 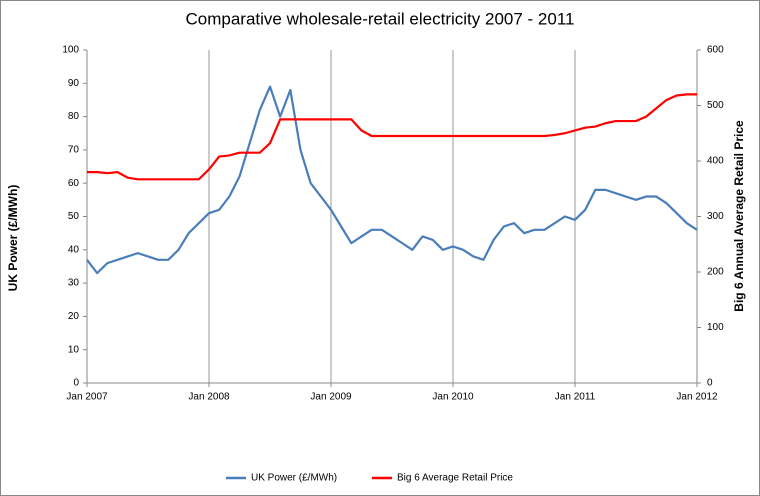 What do you see at coordinates (74, 249) in the screenshot?
I see `y-tick-label: 40` at bounding box center [74, 249].